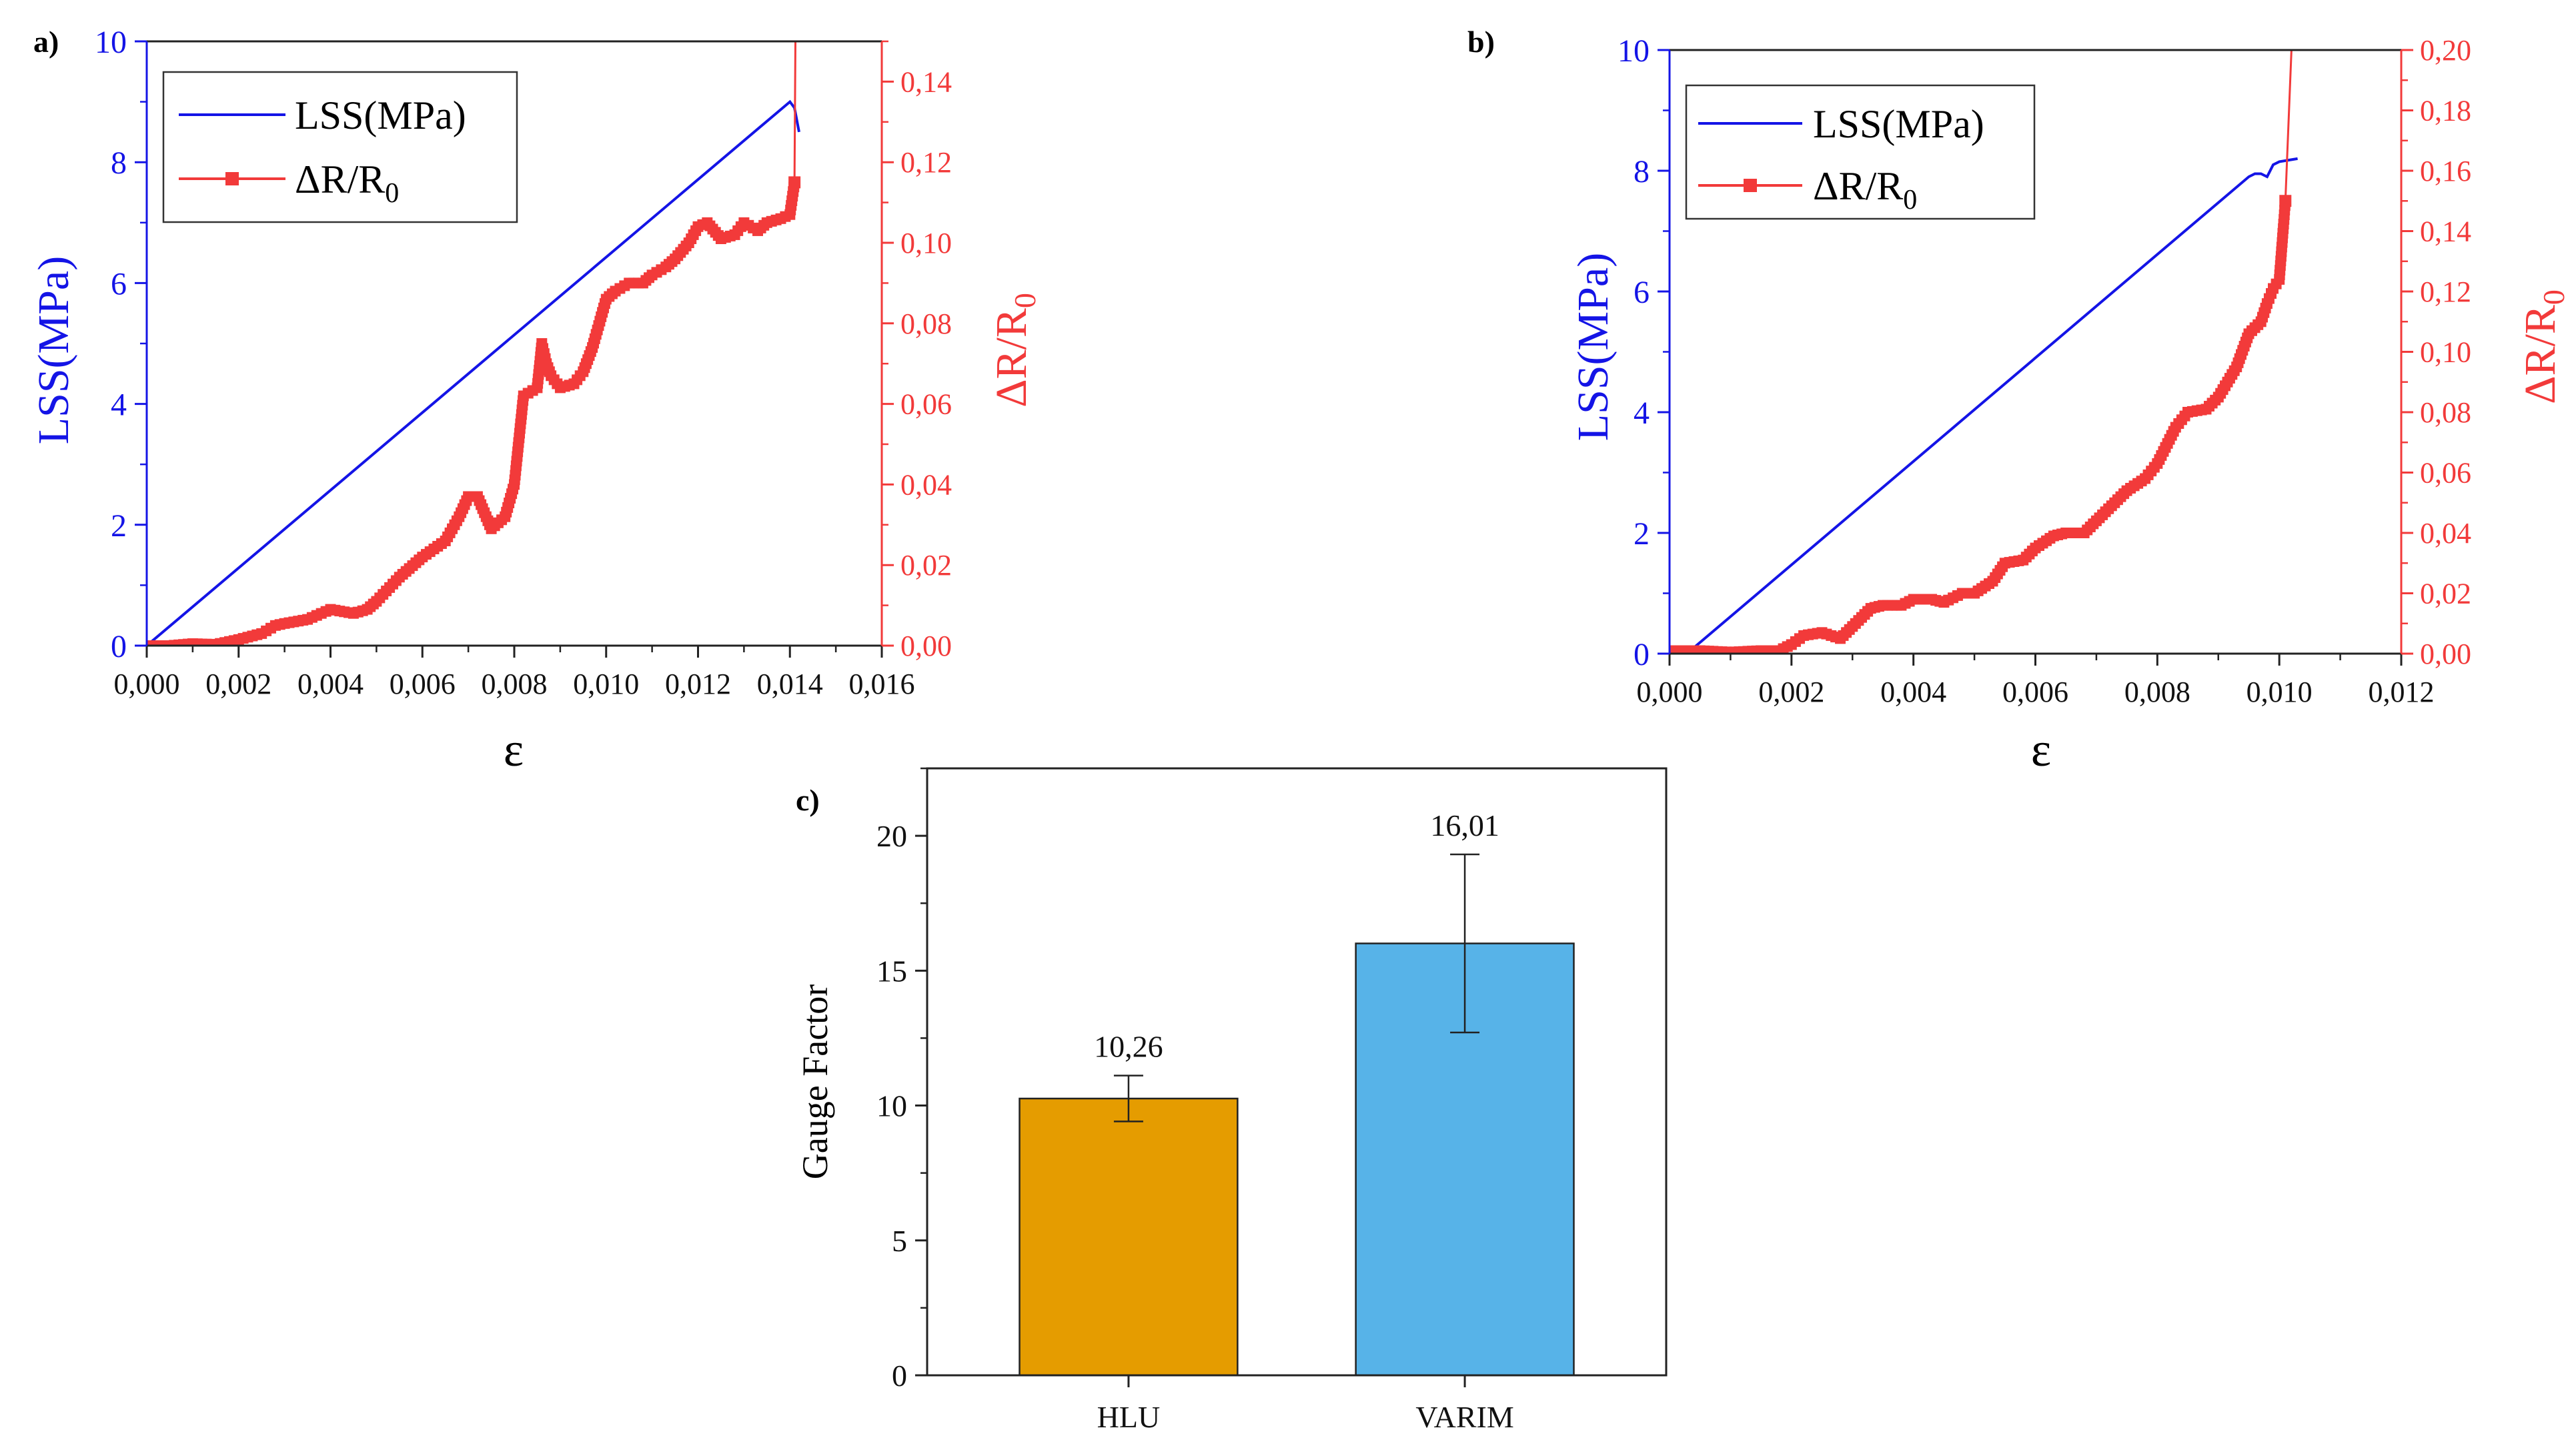 This screenshot has height=1450, width=2576. I want to click on x-tick-label-hlu: HLU, so click(1129, 1417).